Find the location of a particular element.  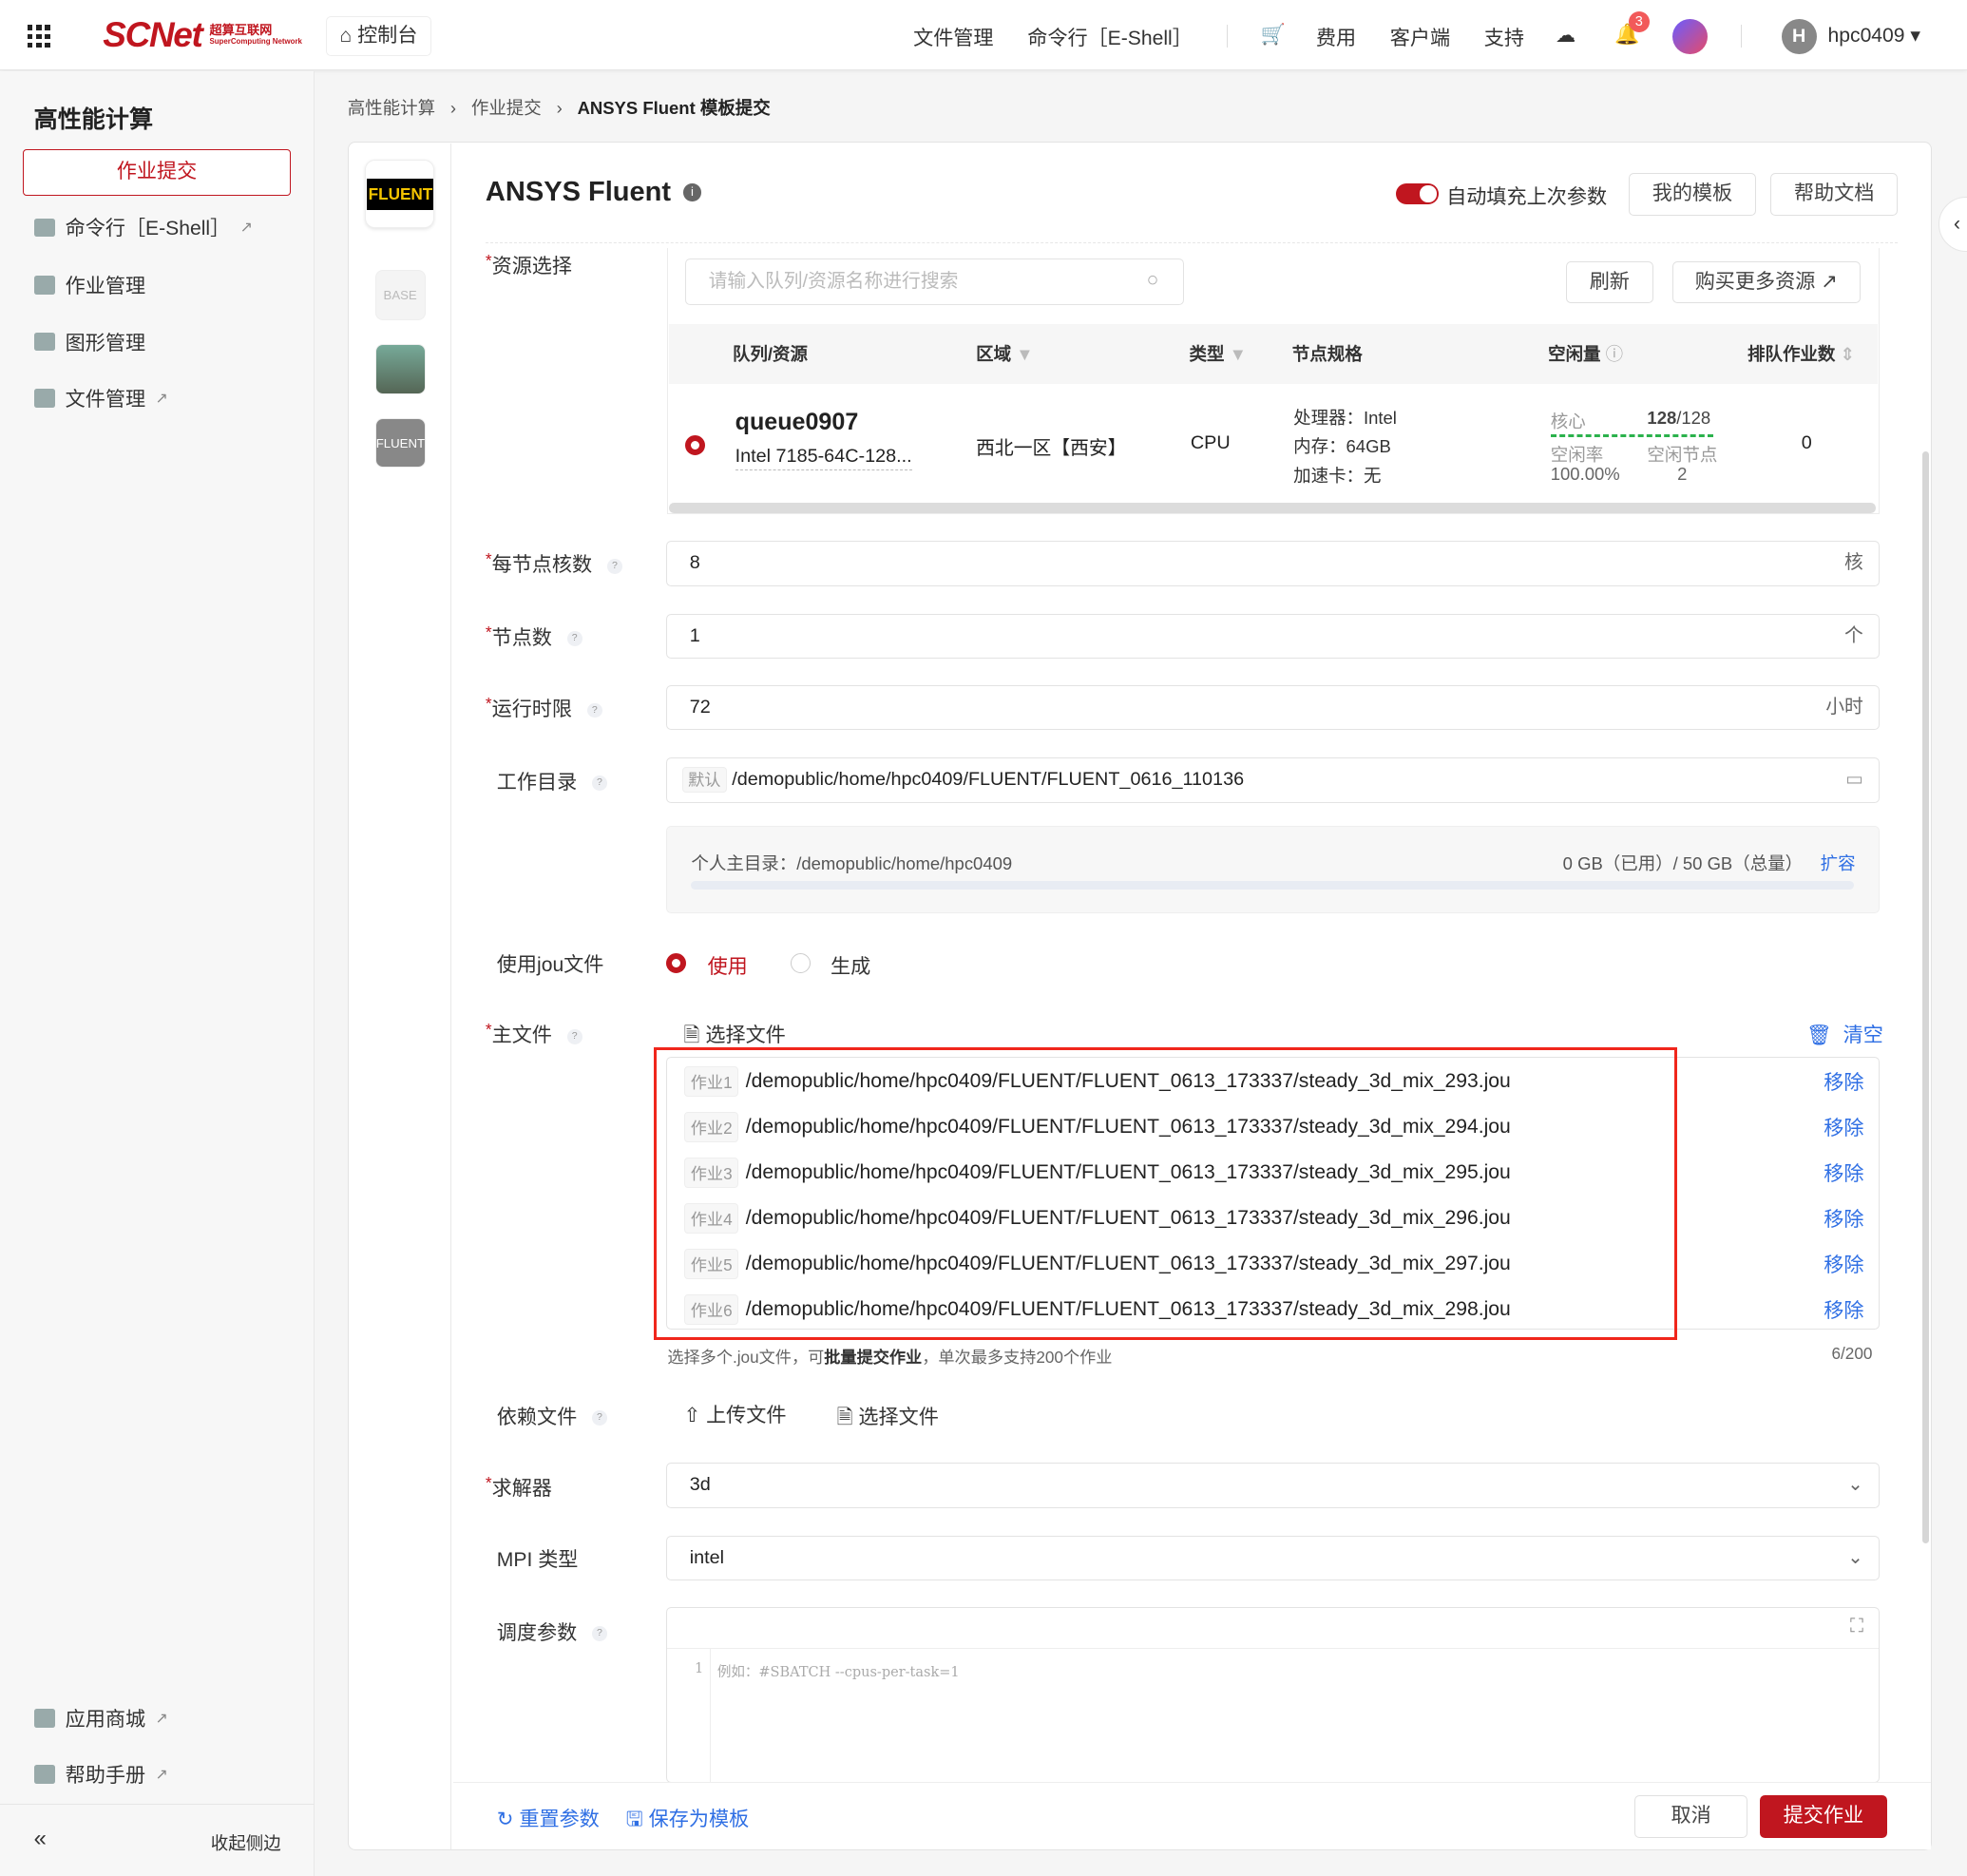

info-icon: i is located at coordinates (692, 192).